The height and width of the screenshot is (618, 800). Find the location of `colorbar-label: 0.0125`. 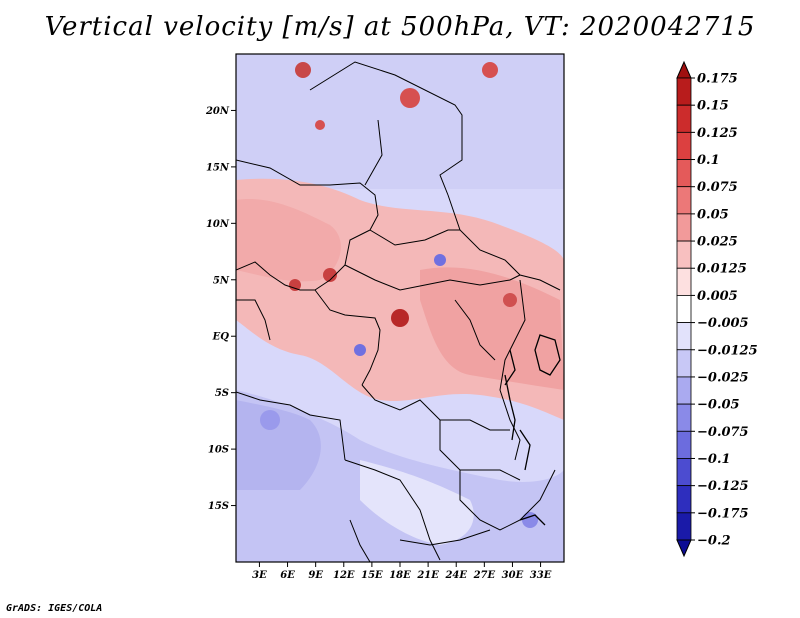

colorbar-label: 0.0125 is located at coordinates (722, 269).